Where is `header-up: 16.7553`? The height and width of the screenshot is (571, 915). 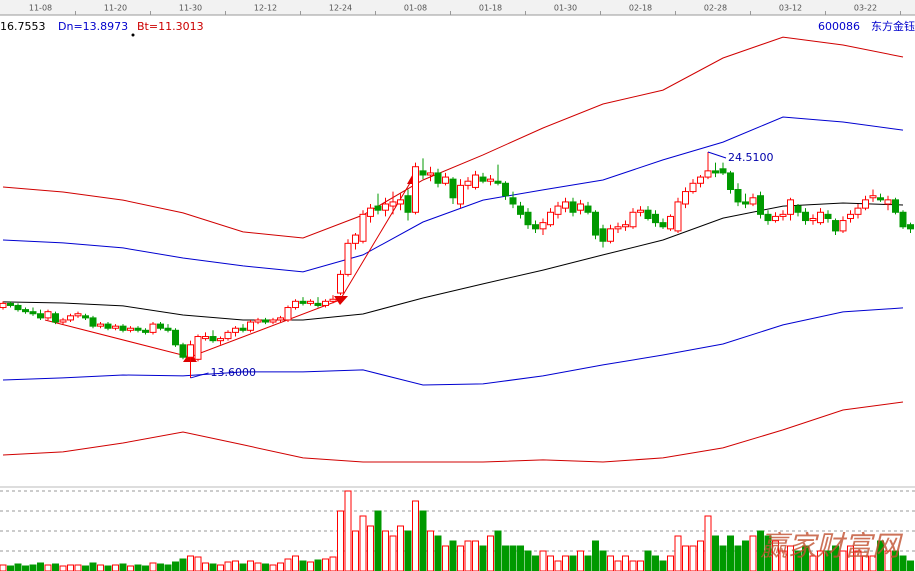 header-up: 16.7553 is located at coordinates (23, 26).